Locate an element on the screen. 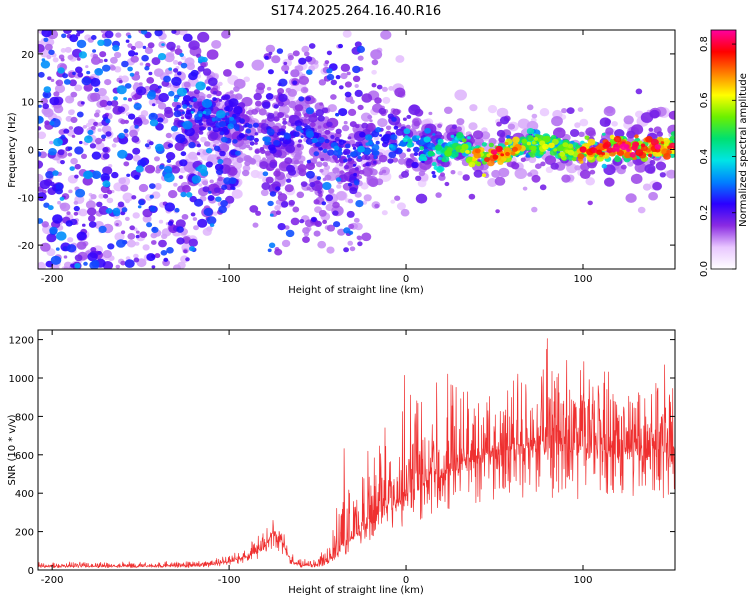  snr-xlabel: Height of straight line (km) is located at coordinates (356, 590).